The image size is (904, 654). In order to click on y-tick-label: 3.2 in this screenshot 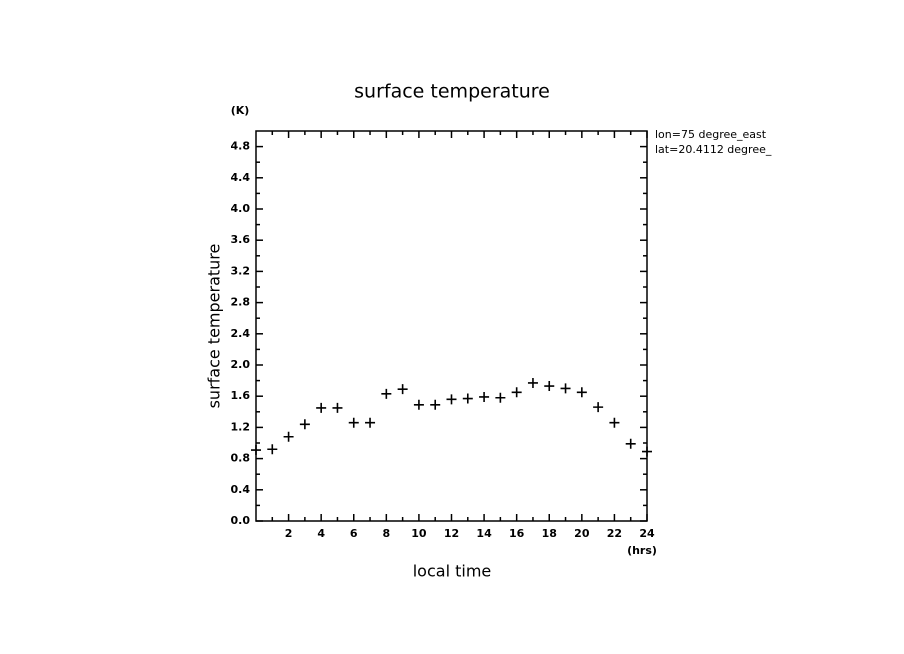, I will do `click(241, 270)`.